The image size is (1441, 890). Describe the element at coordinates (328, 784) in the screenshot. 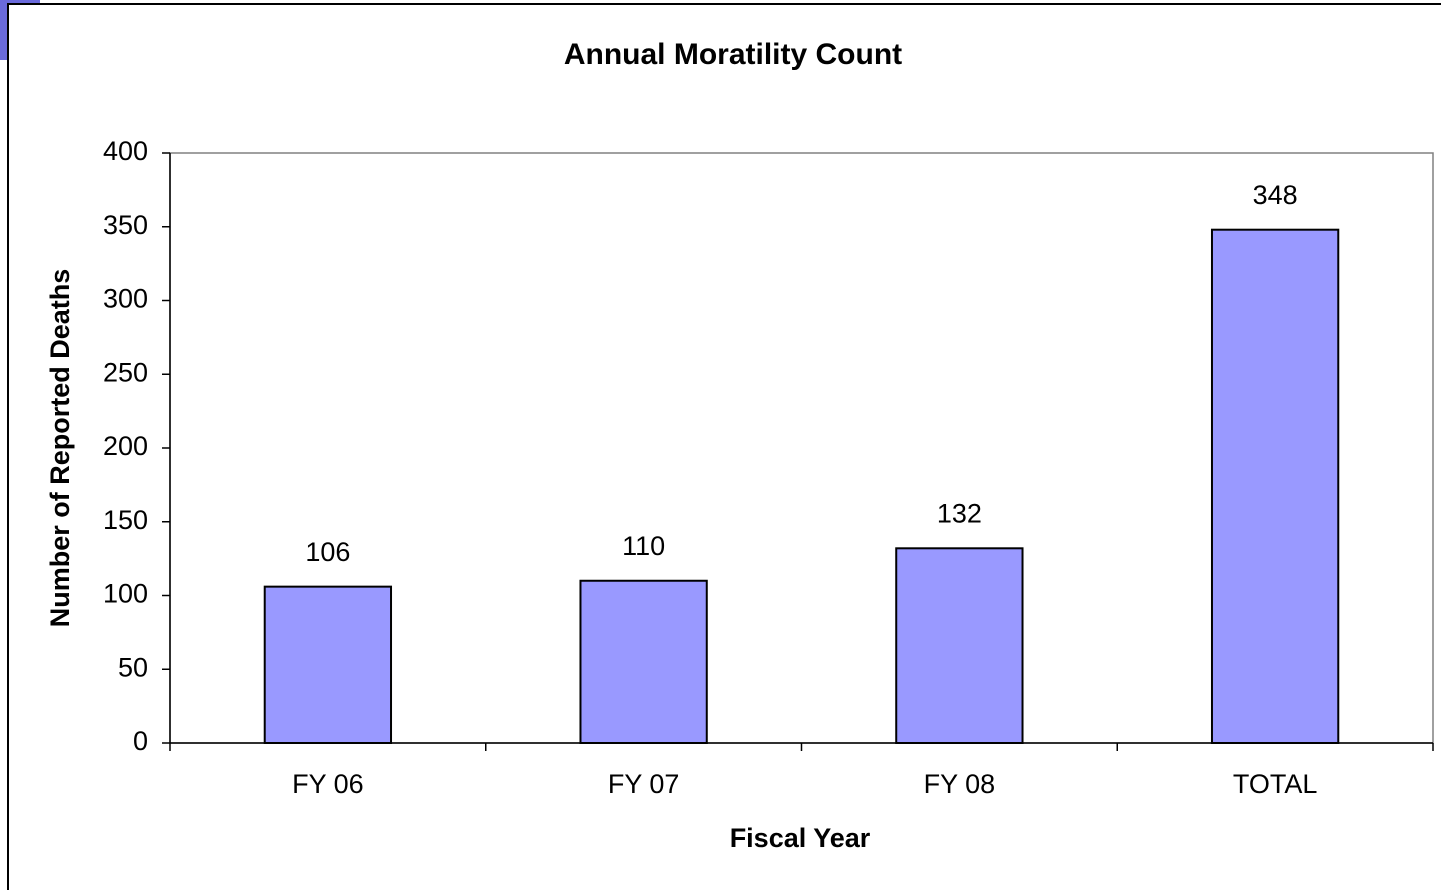

I see `x-tick-label: FY 06` at that location.